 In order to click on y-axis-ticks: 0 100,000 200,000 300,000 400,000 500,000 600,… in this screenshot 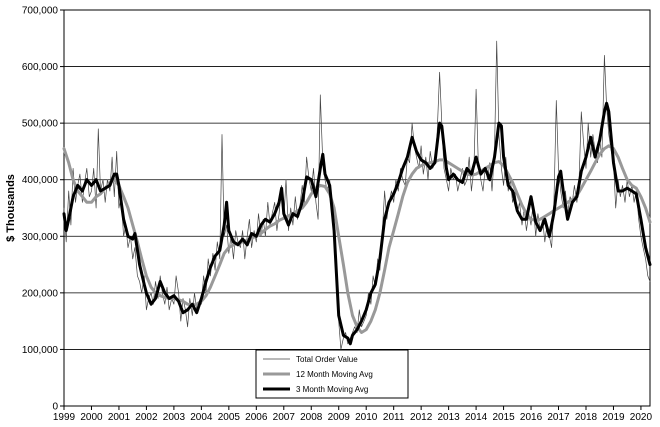, I will do `click(43, 209)`.